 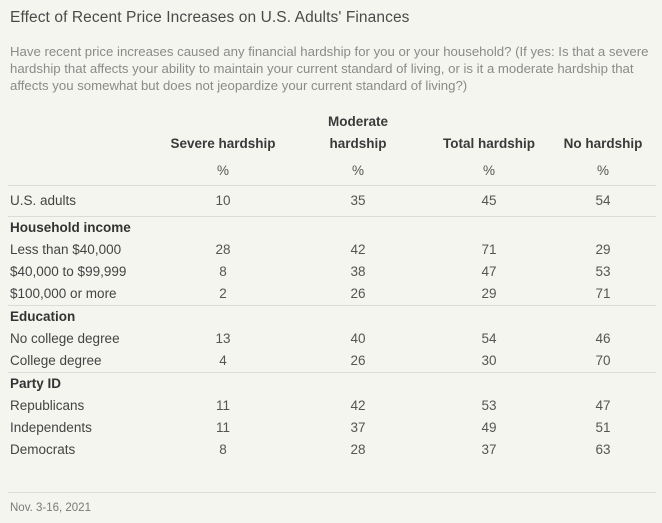 What do you see at coordinates (332, 272) in the screenshot?
I see `table-row: $40,000 to $99,999 8 38 47 53` at bounding box center [332, 272].